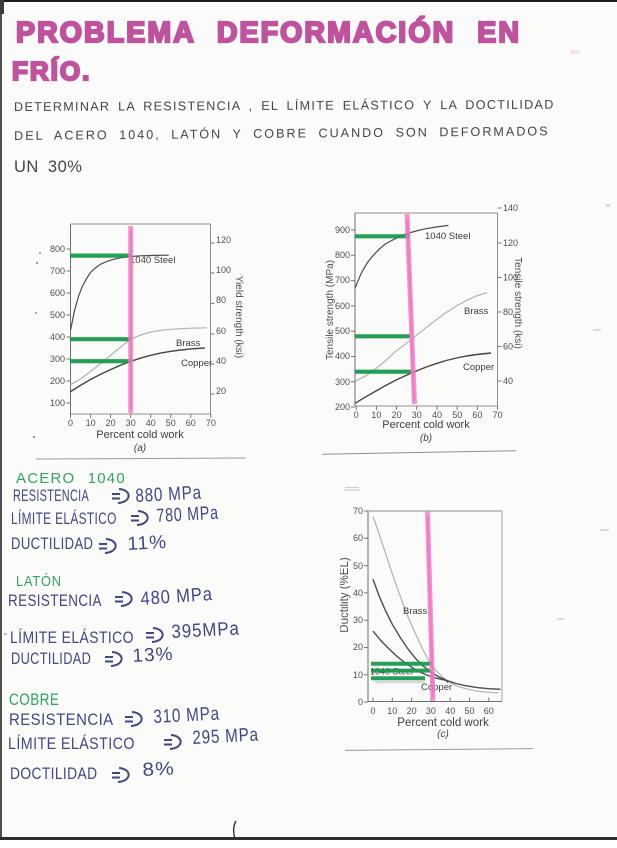 The width and height of the screenshot is (617, 848). I want to click on svg-text: 140, so click(510, 208).